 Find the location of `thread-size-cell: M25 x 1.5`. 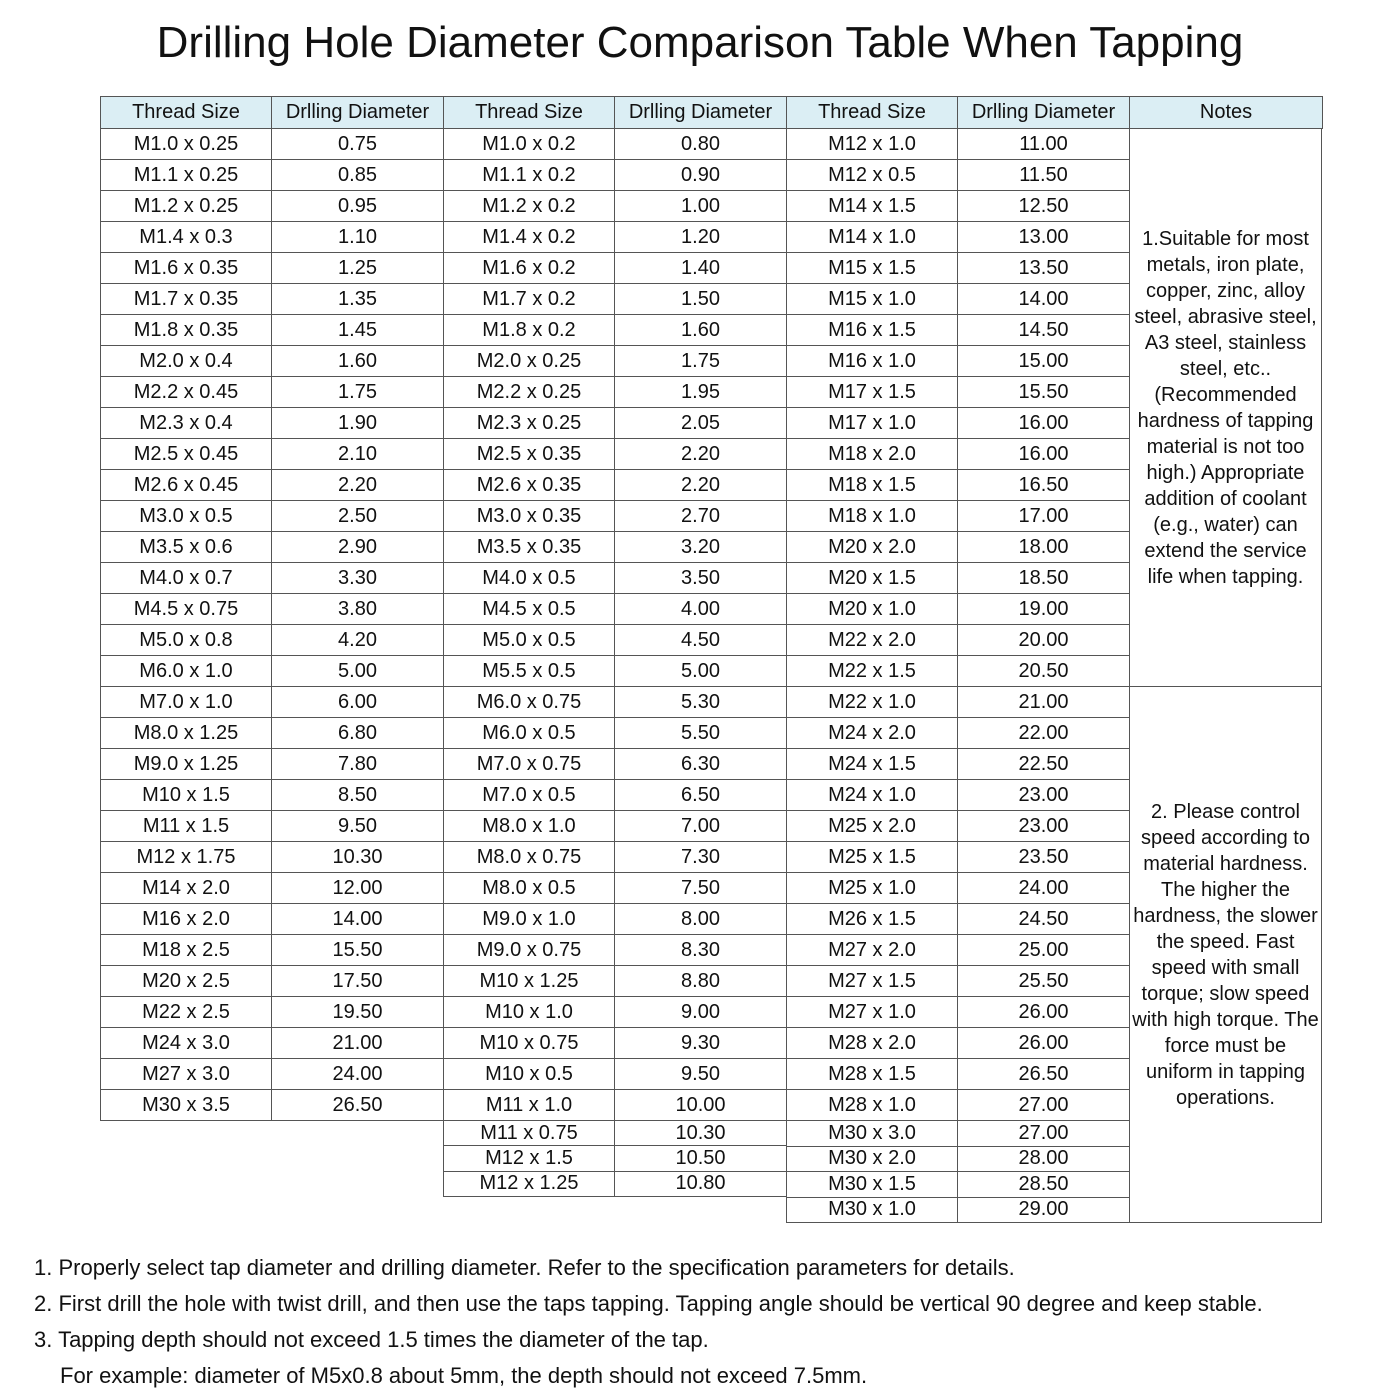

thread-size-cell: M25 x 1.5 is located at coordinates (872, 857).